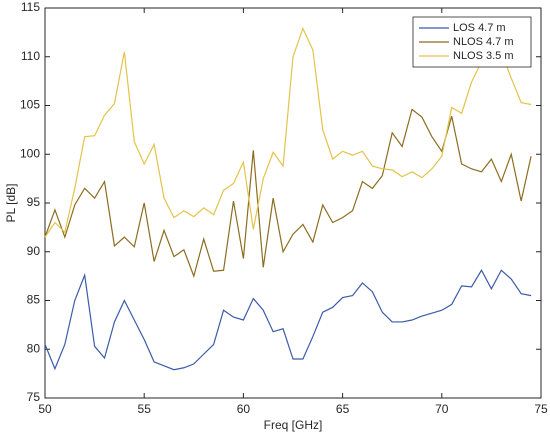 Image resolution: width=550 pixels, height=436 pixels. Describe the element at coordinates (483, 42) in the screenshot. I see `legend-label: NLOS 4.7 m` at that location.